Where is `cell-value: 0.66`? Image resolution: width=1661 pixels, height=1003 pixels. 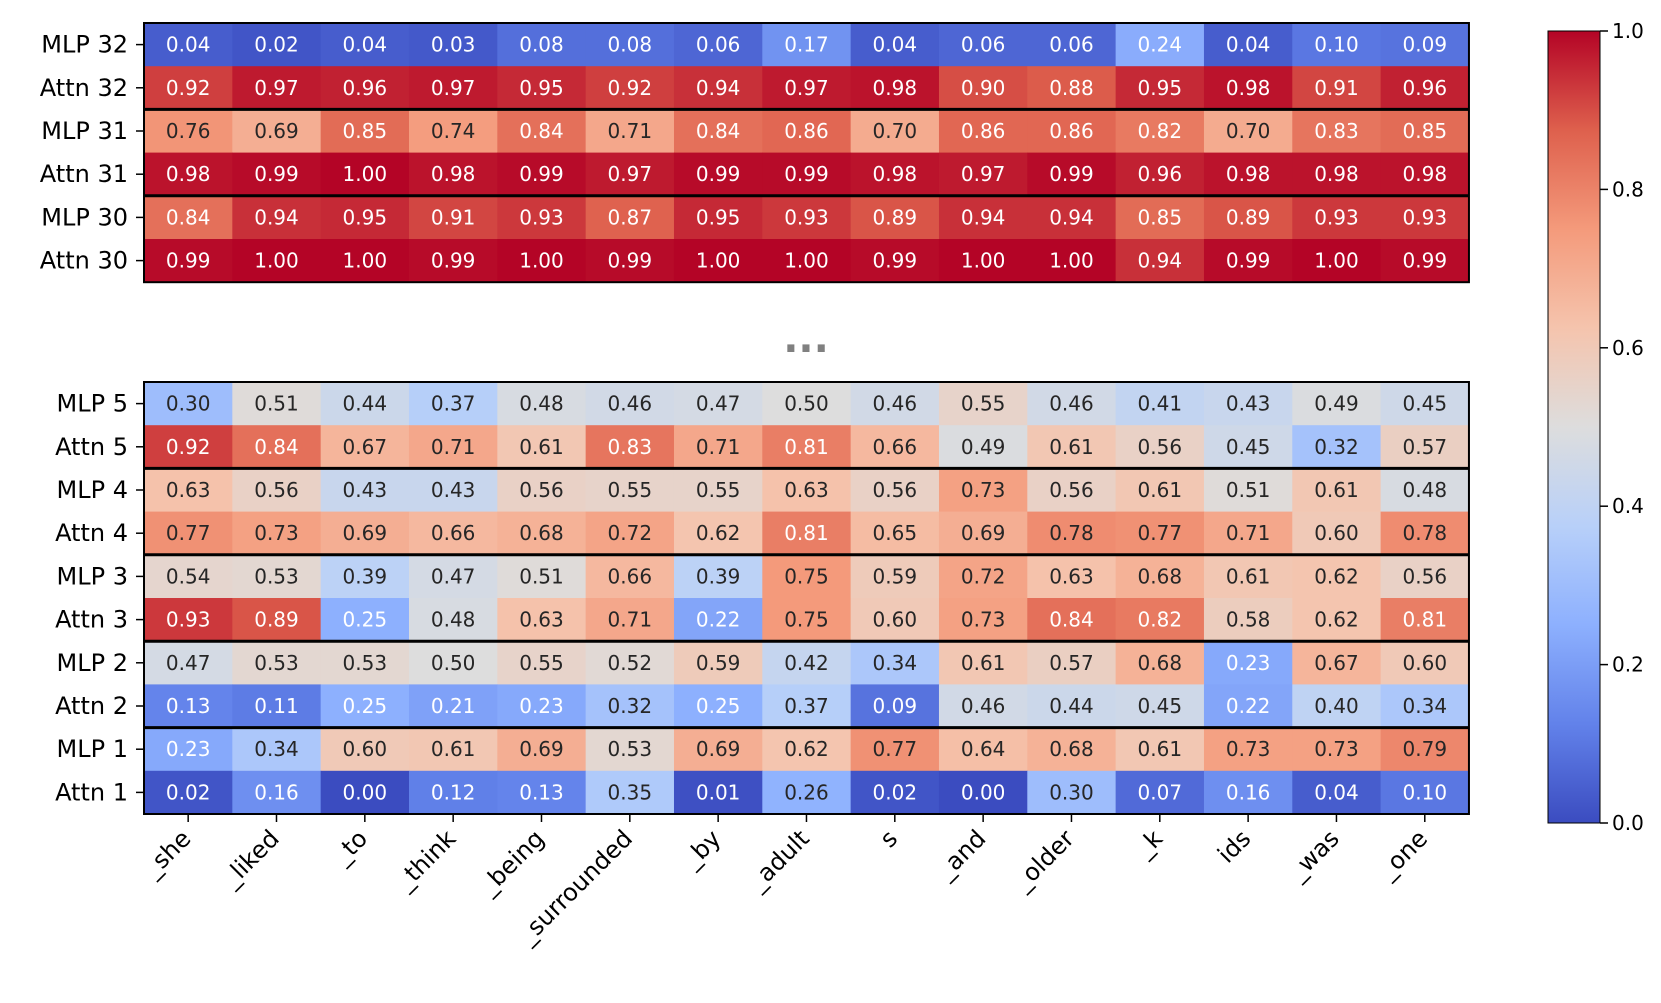 cell-value: 0.66 is located at coordinates (453, 533).